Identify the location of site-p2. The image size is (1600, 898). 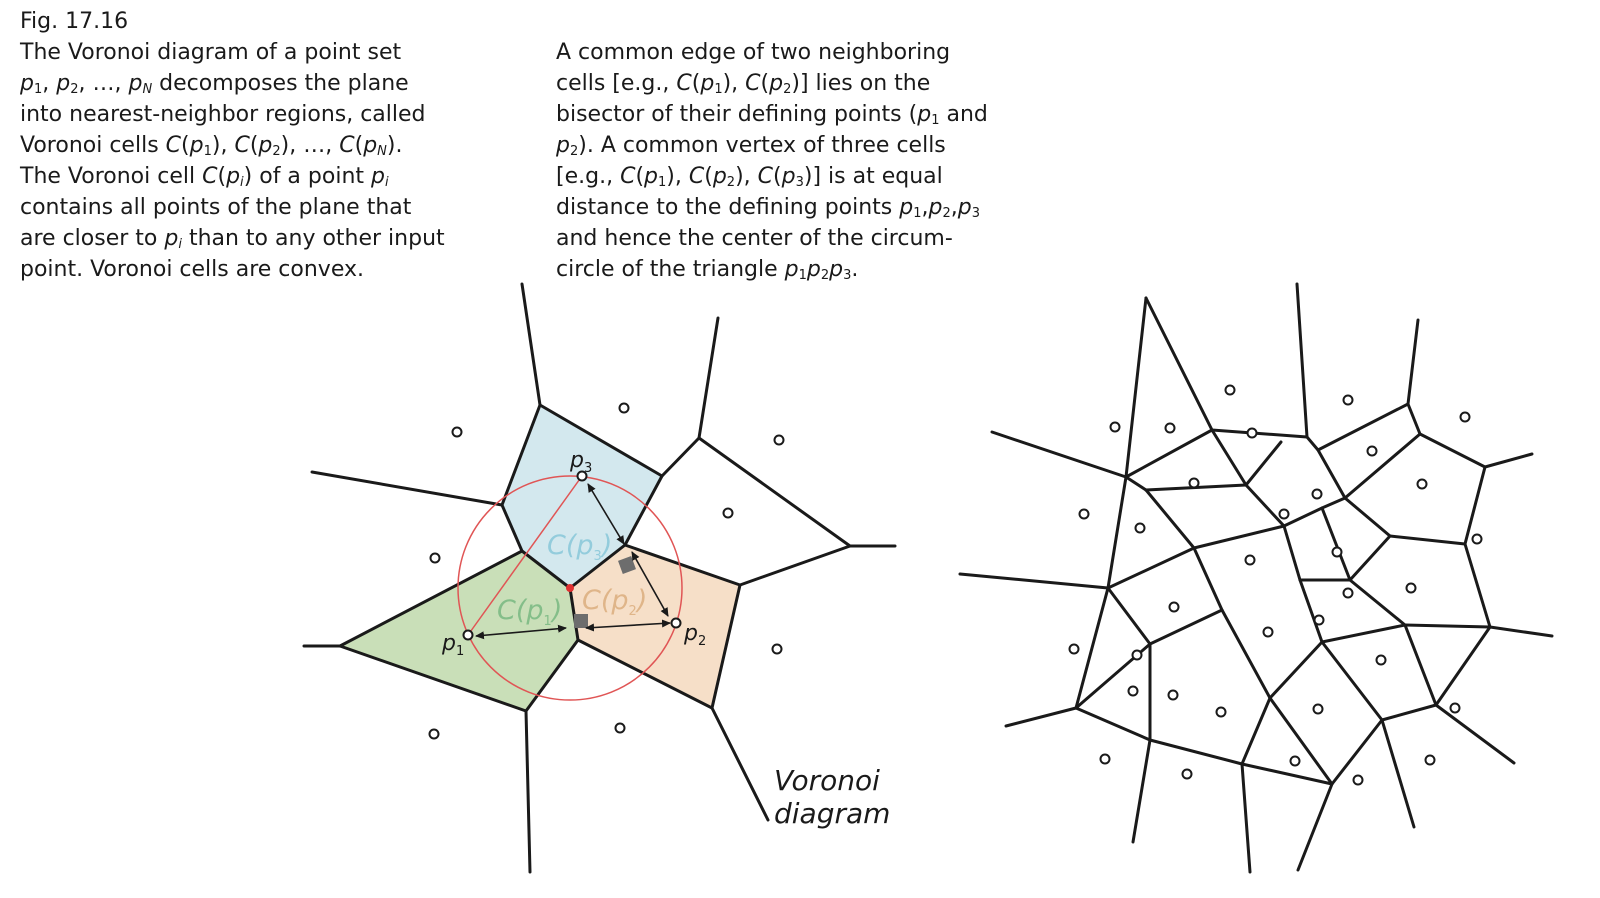
(676, 623).